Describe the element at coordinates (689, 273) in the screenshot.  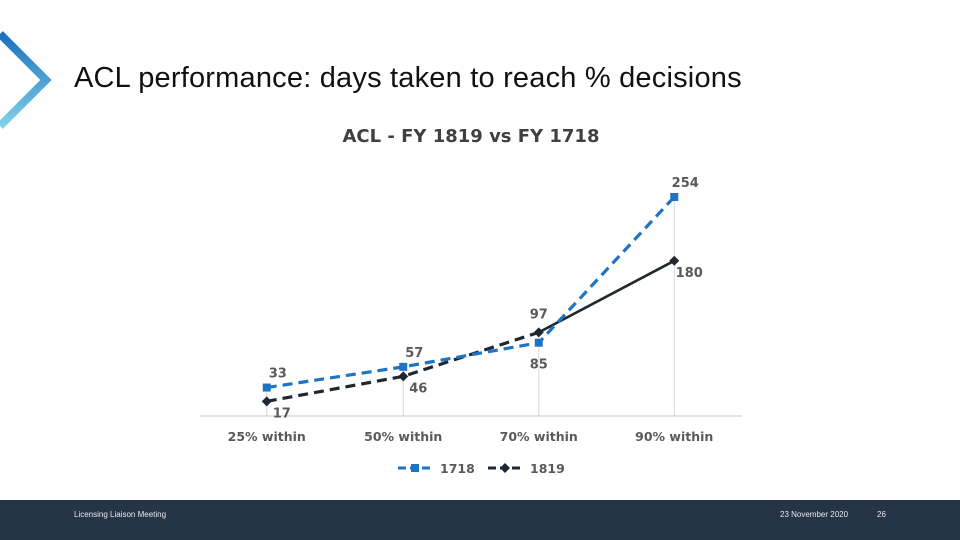
I see `data-label-1819: 180` at that location.